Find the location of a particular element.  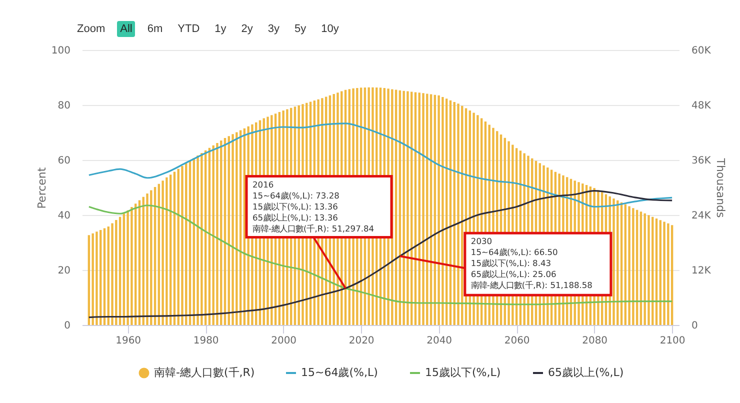

x-tick-label: 2100 is located at coordinates (673, 341).